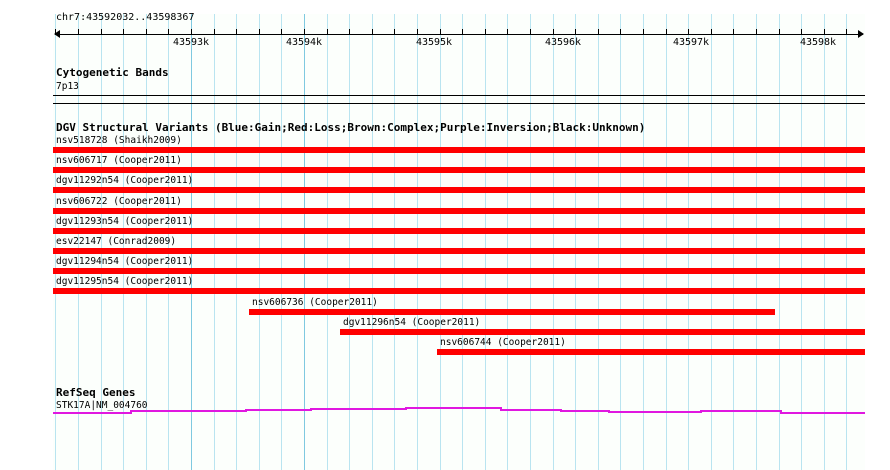 Image resolution: width=890 pixels, height=470 pixels. I want to click on dgv-feature-label: dgv11294n54 (Cooper2011), so click(125, 262).